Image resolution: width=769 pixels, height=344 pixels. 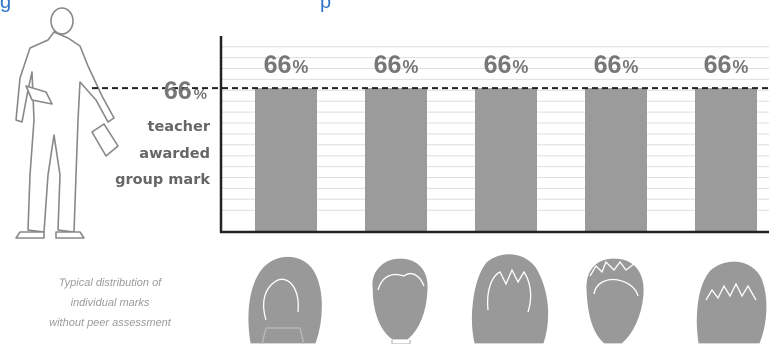 I want to click on student-face-4-icon, so click(x=615, y=300).